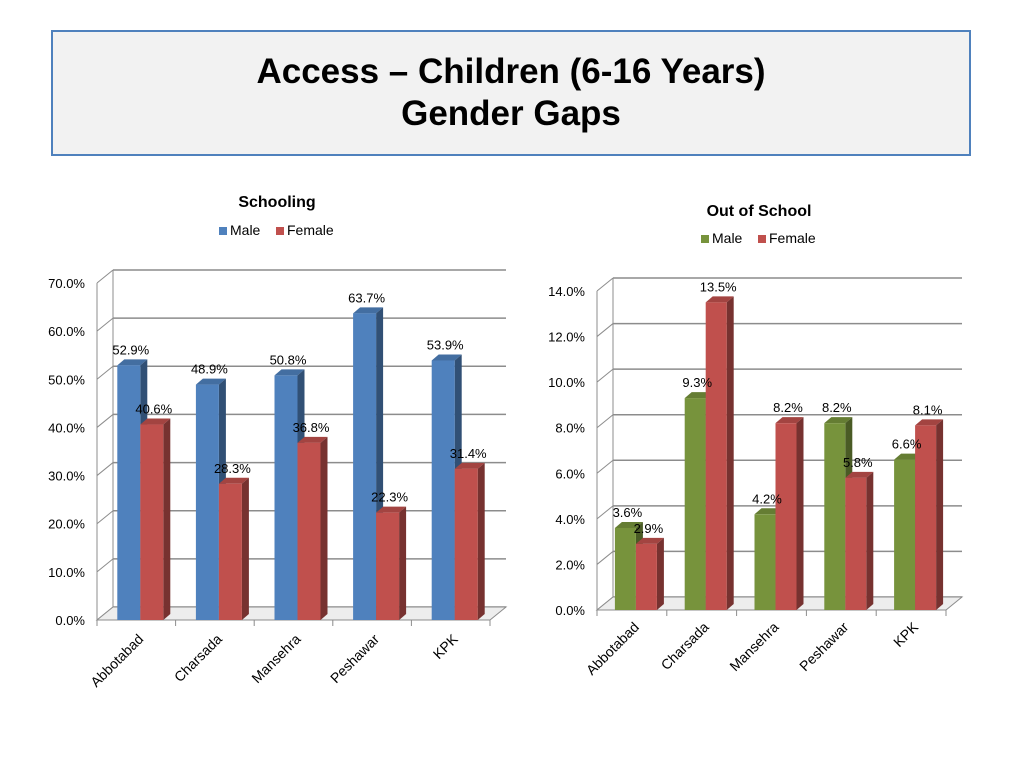 This screenshot has height=768, width=1024. I want to click on y-tick-label: 60.0%, so click(66, 331).